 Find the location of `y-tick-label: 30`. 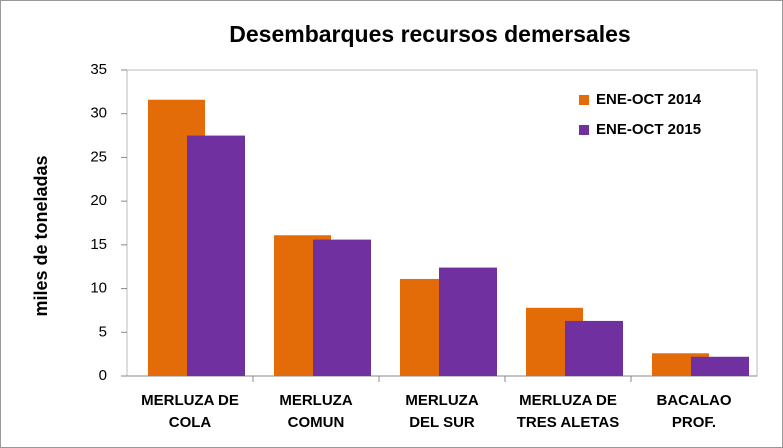

y-tick-label: 30 is located at coordinates (98, 113).